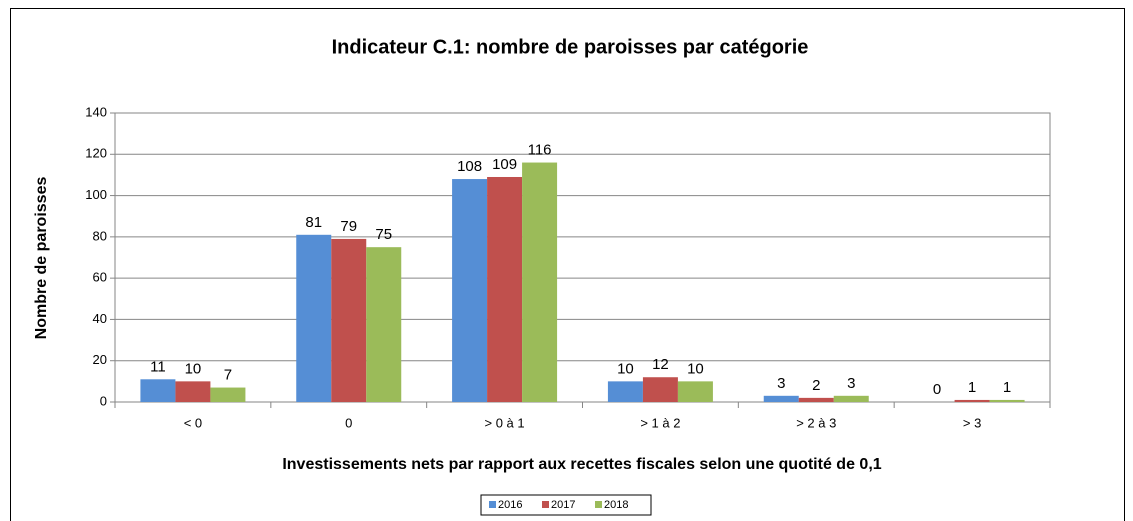 This screenshot has width=1133, height=521. I want to click on x-tick-label: > 2 à 3, so click(816, 422).